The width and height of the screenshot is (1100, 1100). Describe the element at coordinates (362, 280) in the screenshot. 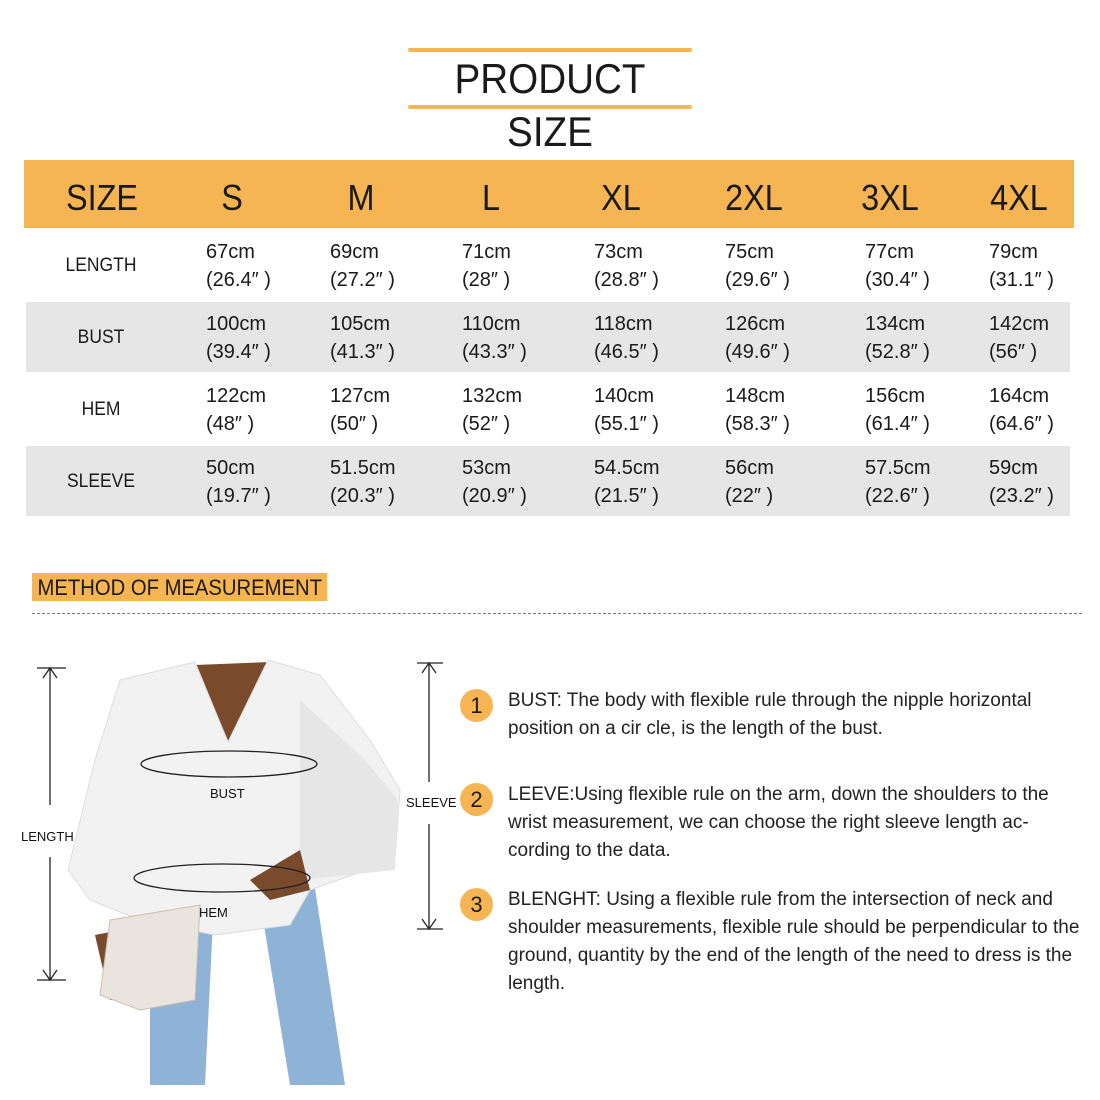

I see `inch-value: (27.2″ )` at that location.